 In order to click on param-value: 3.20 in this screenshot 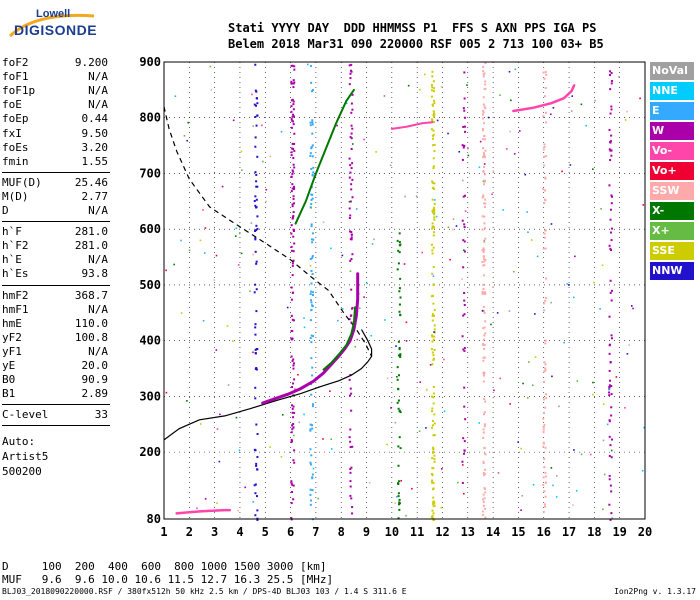, I will do `click(95, 147)`.